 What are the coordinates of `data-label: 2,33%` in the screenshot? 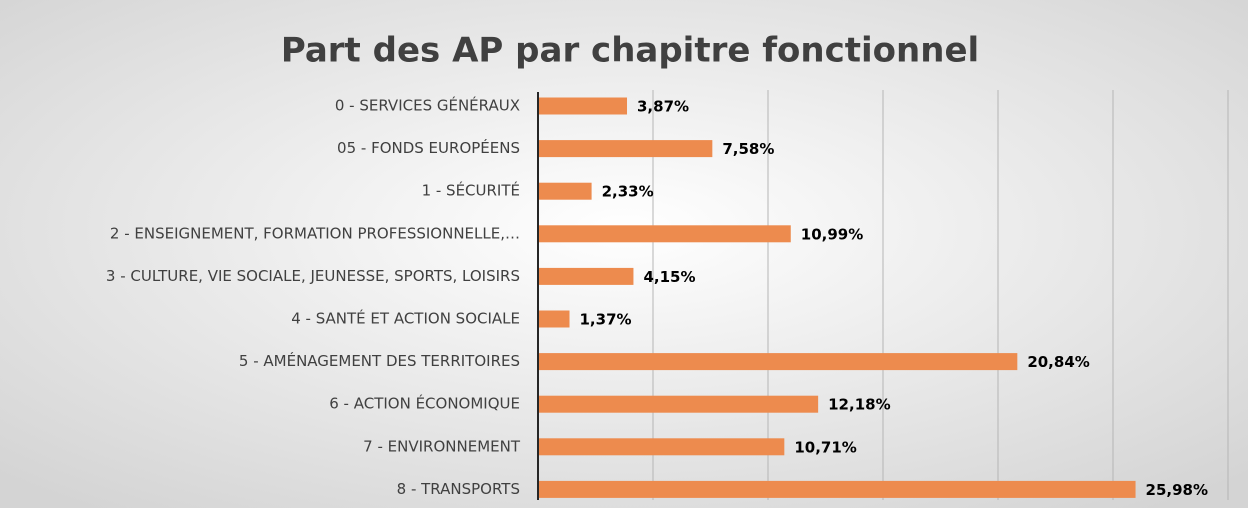 It's located at (628, 192).